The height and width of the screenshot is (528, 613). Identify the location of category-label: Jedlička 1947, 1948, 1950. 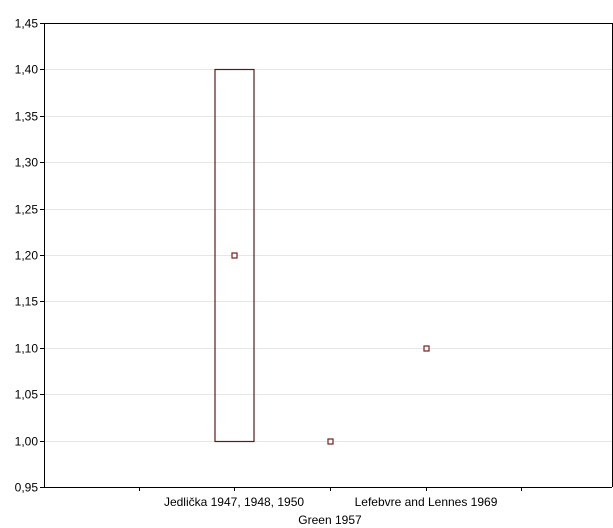
(234, 502).